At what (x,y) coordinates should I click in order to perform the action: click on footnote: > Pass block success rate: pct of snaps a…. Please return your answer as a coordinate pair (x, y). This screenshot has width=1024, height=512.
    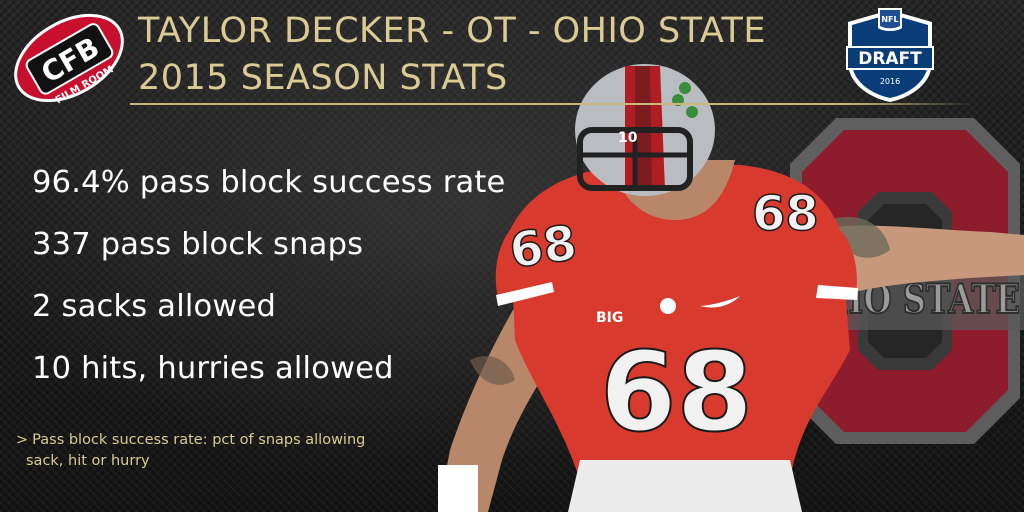
    Looking at the image, I should click on (216, 451).